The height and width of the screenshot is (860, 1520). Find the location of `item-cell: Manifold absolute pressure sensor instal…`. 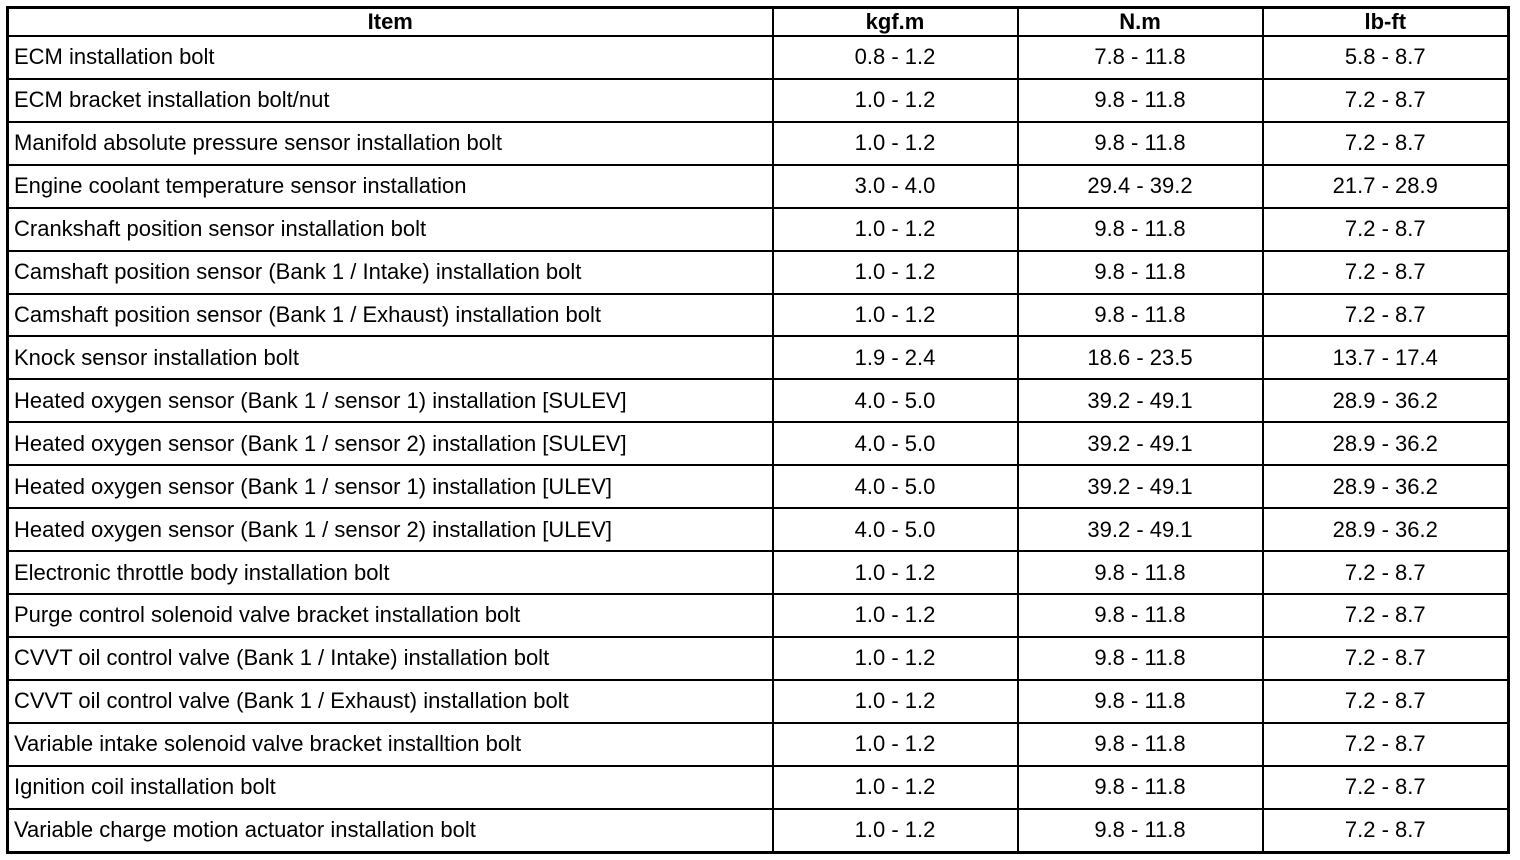

item-cell: Manifold absolute pressure sensor instal… is located at coordinates (390, 143).